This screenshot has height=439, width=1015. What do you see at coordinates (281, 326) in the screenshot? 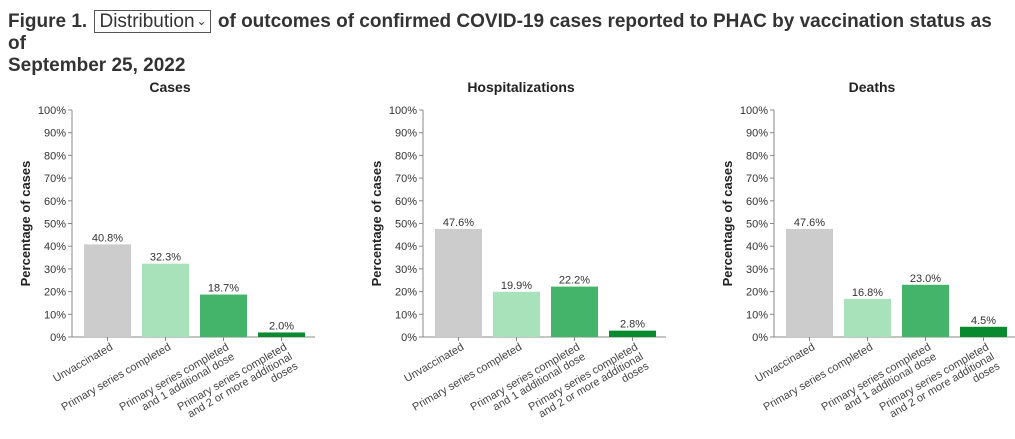
I see `data-label: 2.0%` at bounding box center [281, 326].